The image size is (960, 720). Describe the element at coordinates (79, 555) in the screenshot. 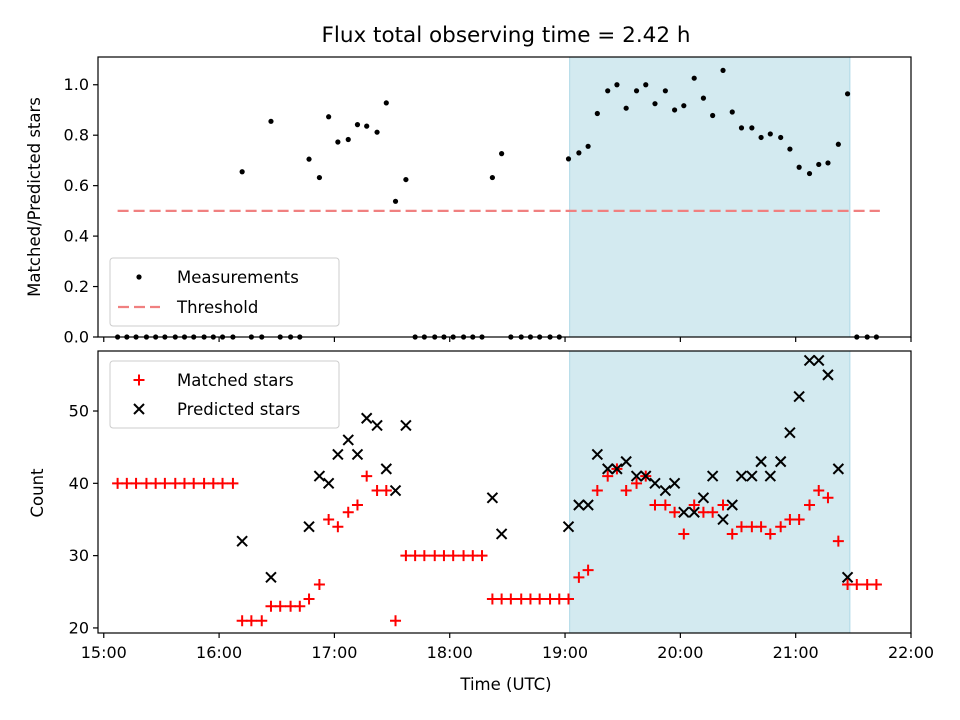

I see `bottom-y-tick-label: 30` at that location.